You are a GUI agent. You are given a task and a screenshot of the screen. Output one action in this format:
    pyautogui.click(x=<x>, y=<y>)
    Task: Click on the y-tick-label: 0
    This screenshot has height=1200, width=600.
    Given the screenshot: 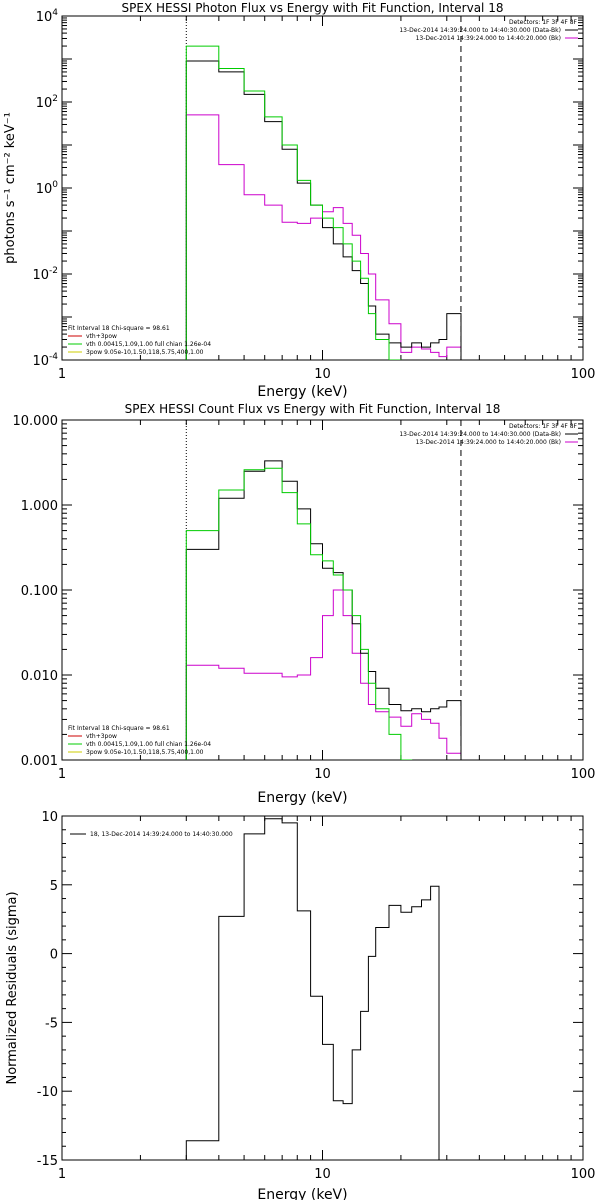 What is the action you would take?
    pyautogui.click(x=54, y=955)
    